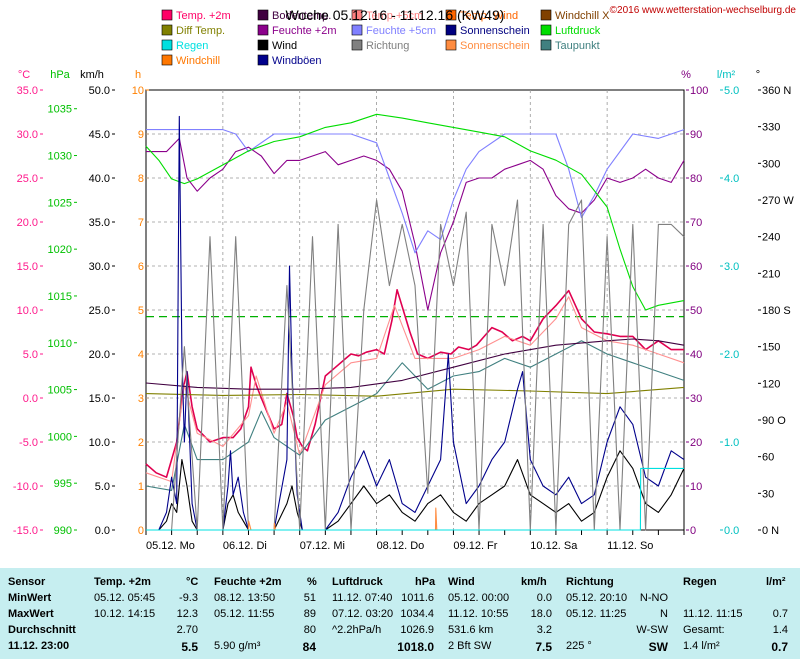  Describe the element at coordinates (658, 647) in the screenshot. I see `stats-richtung-val: SW` at that location.